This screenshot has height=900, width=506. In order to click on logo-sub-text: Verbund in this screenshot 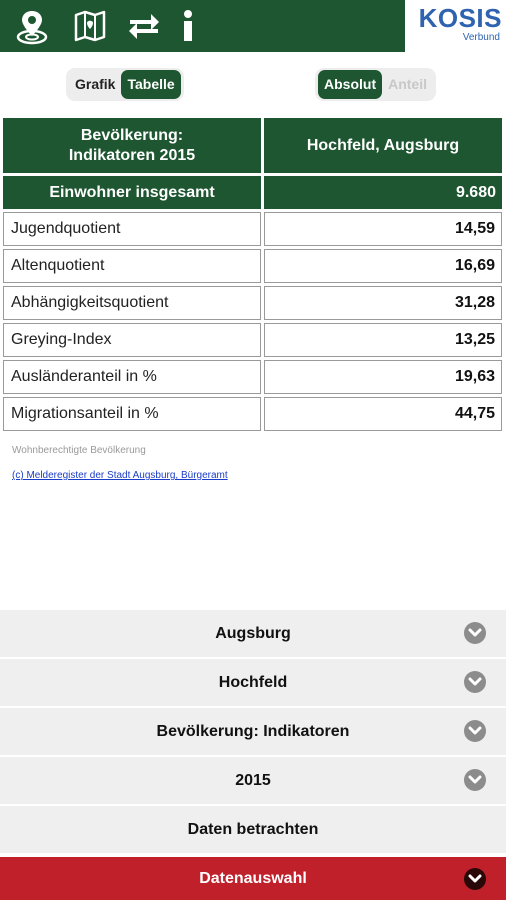, I will do `click(481, 37)`.